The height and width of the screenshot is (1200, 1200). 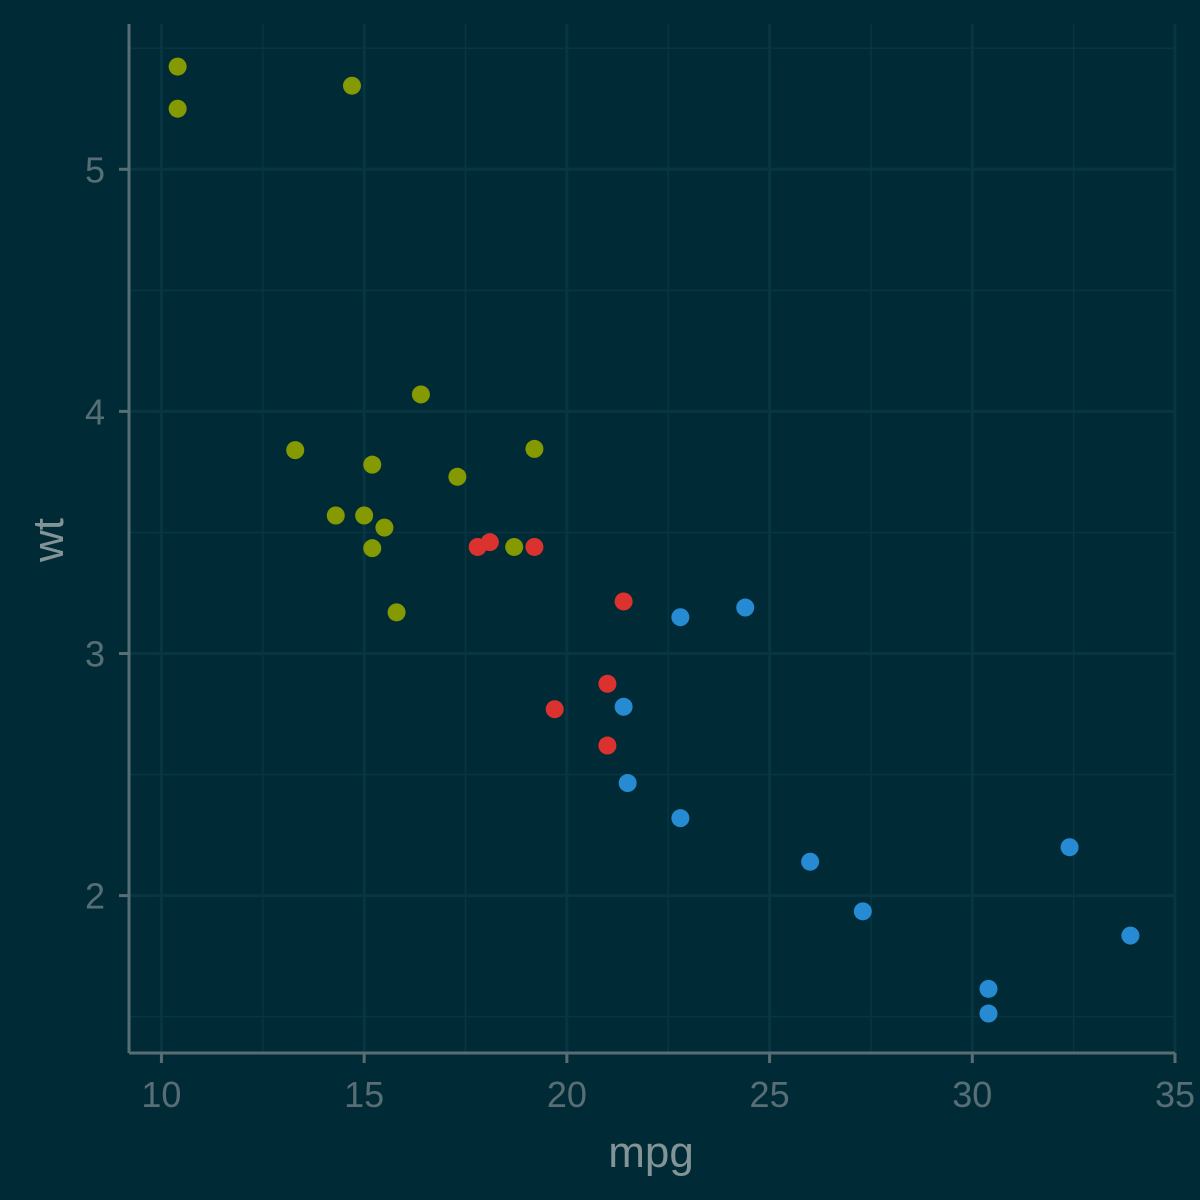 I want to click on x-tick-label: 20, so click(x=567, y=1094).